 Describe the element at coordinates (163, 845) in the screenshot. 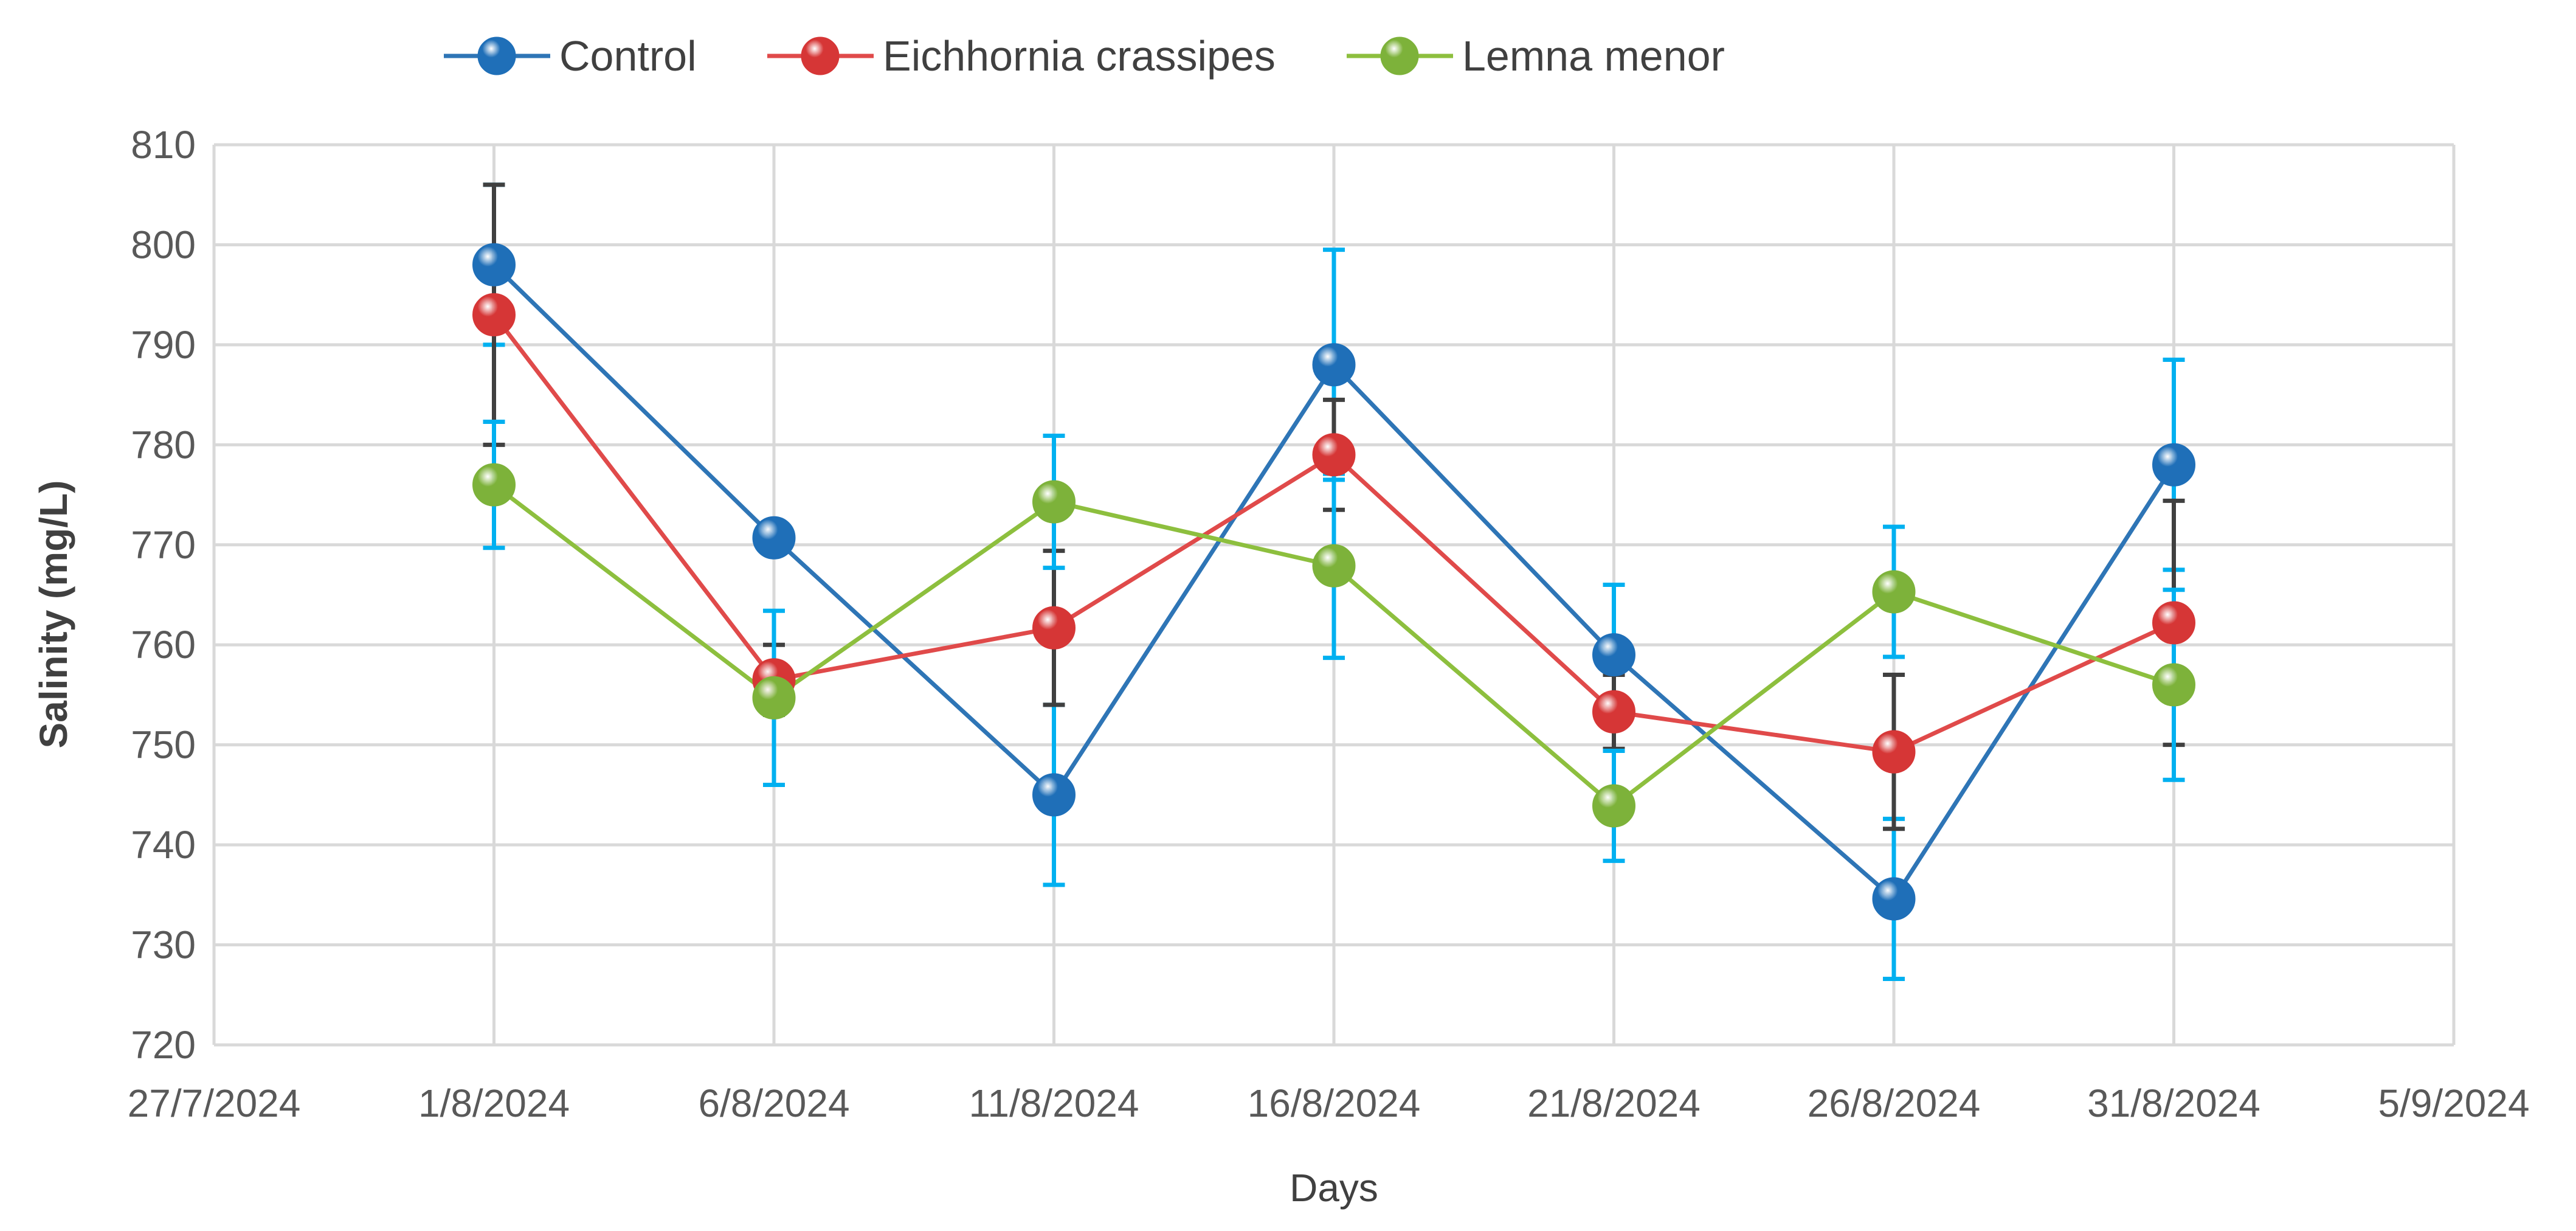

I see `y-tick-label: 740` at that location.